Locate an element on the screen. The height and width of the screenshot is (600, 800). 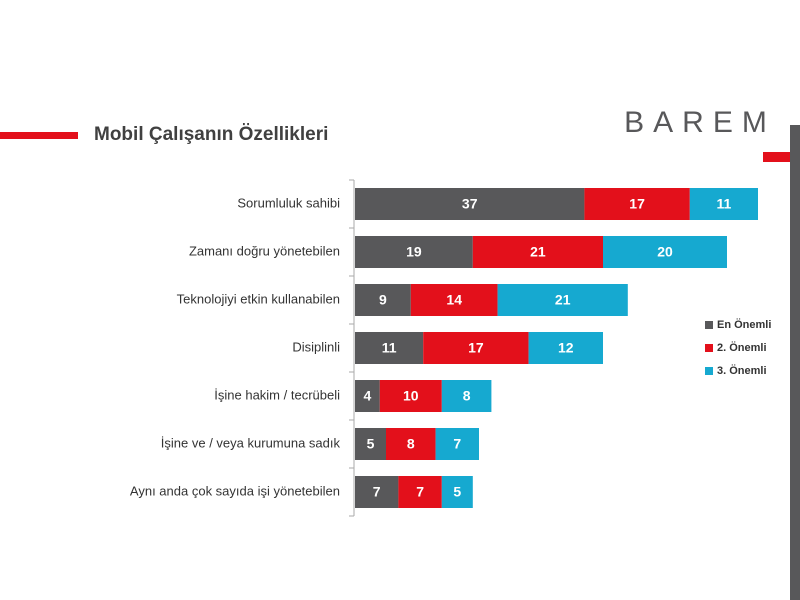
category-label: Teknolojiyi etkin kullanabilen is located at coordinates (258, 298).